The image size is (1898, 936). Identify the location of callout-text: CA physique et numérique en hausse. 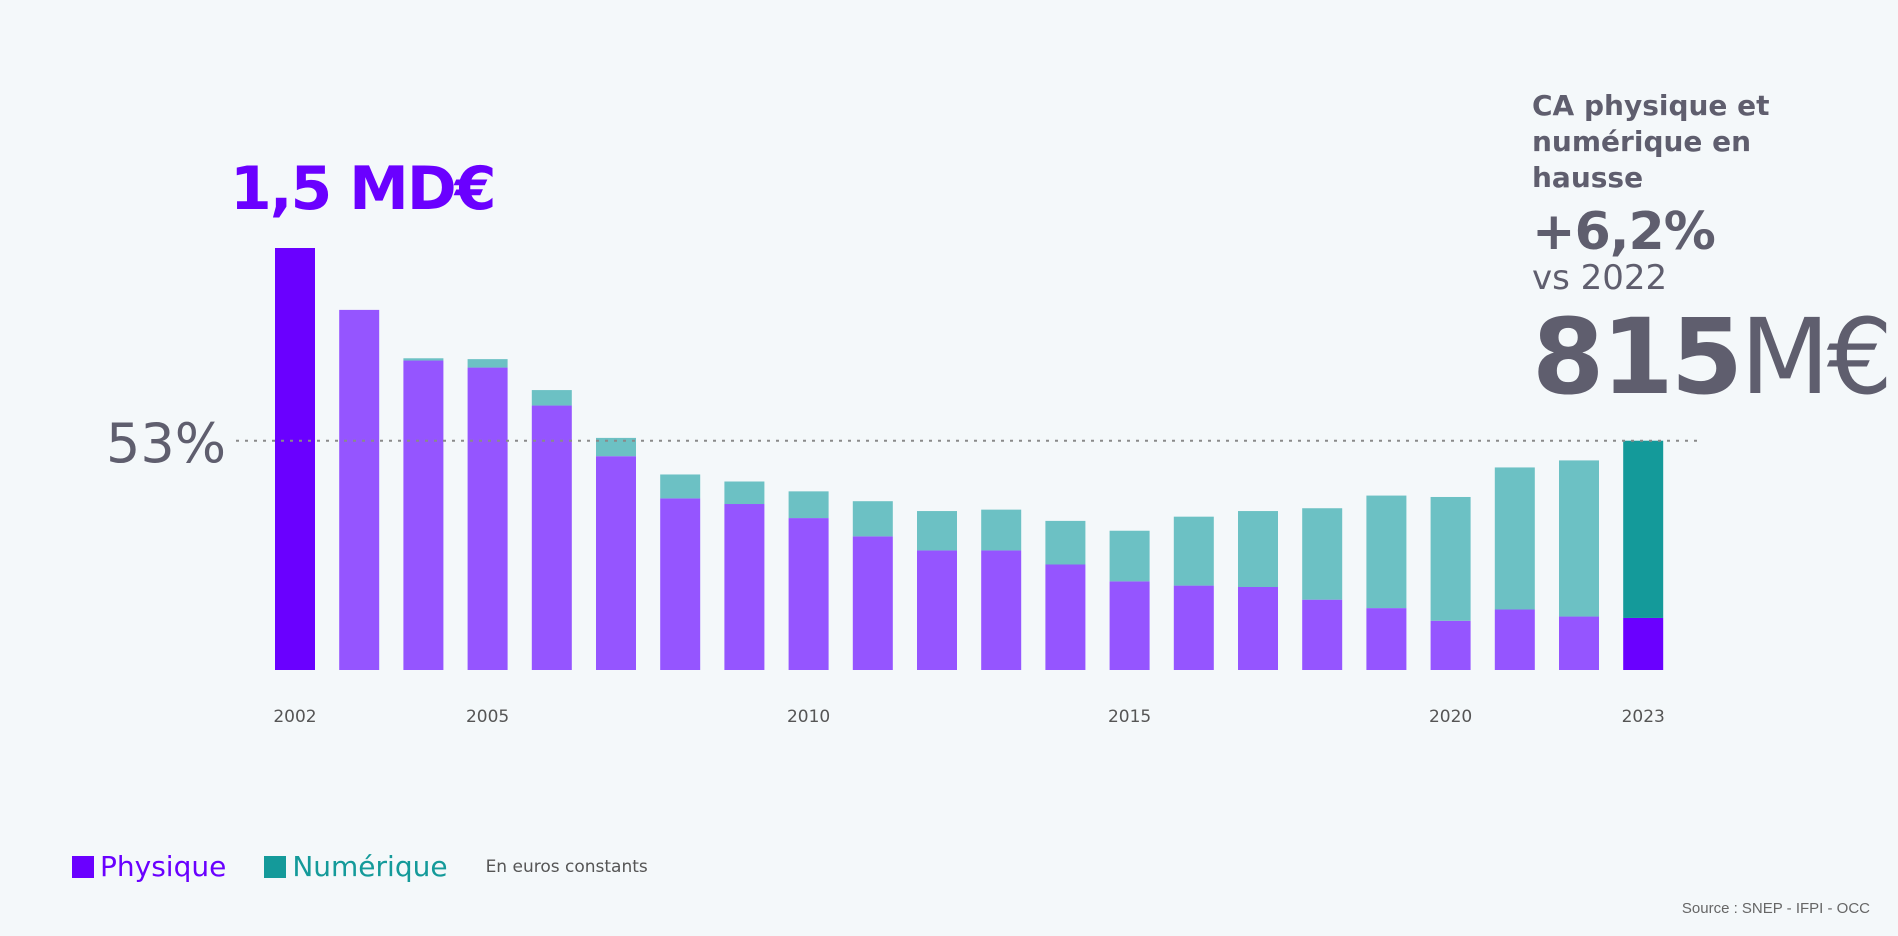
(1651, 141).